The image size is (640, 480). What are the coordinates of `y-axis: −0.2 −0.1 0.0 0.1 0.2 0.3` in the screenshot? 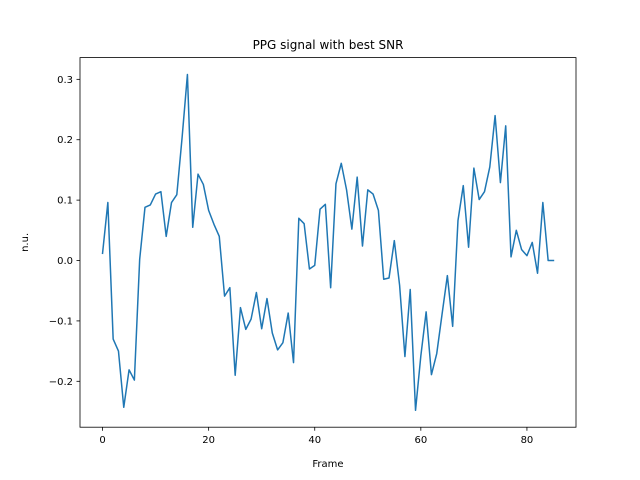 It's located at (64, 231).